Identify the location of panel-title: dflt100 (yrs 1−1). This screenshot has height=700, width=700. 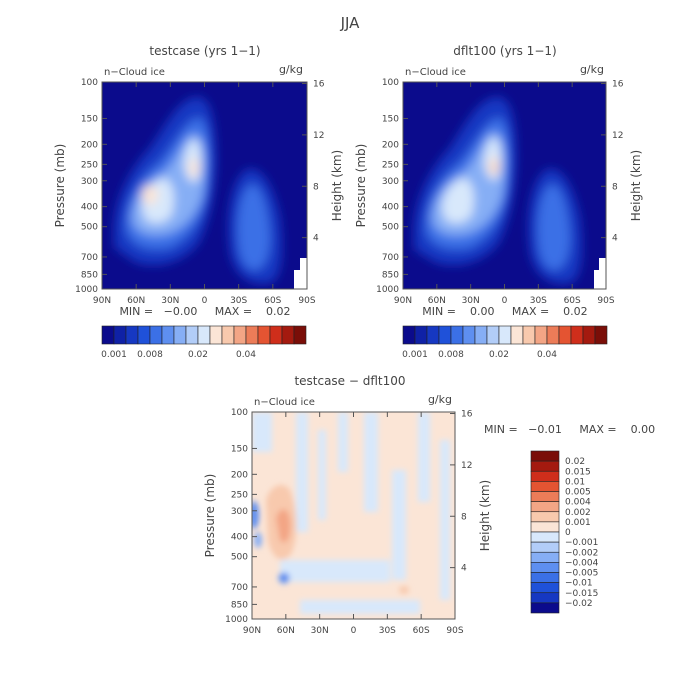
(504, 51).